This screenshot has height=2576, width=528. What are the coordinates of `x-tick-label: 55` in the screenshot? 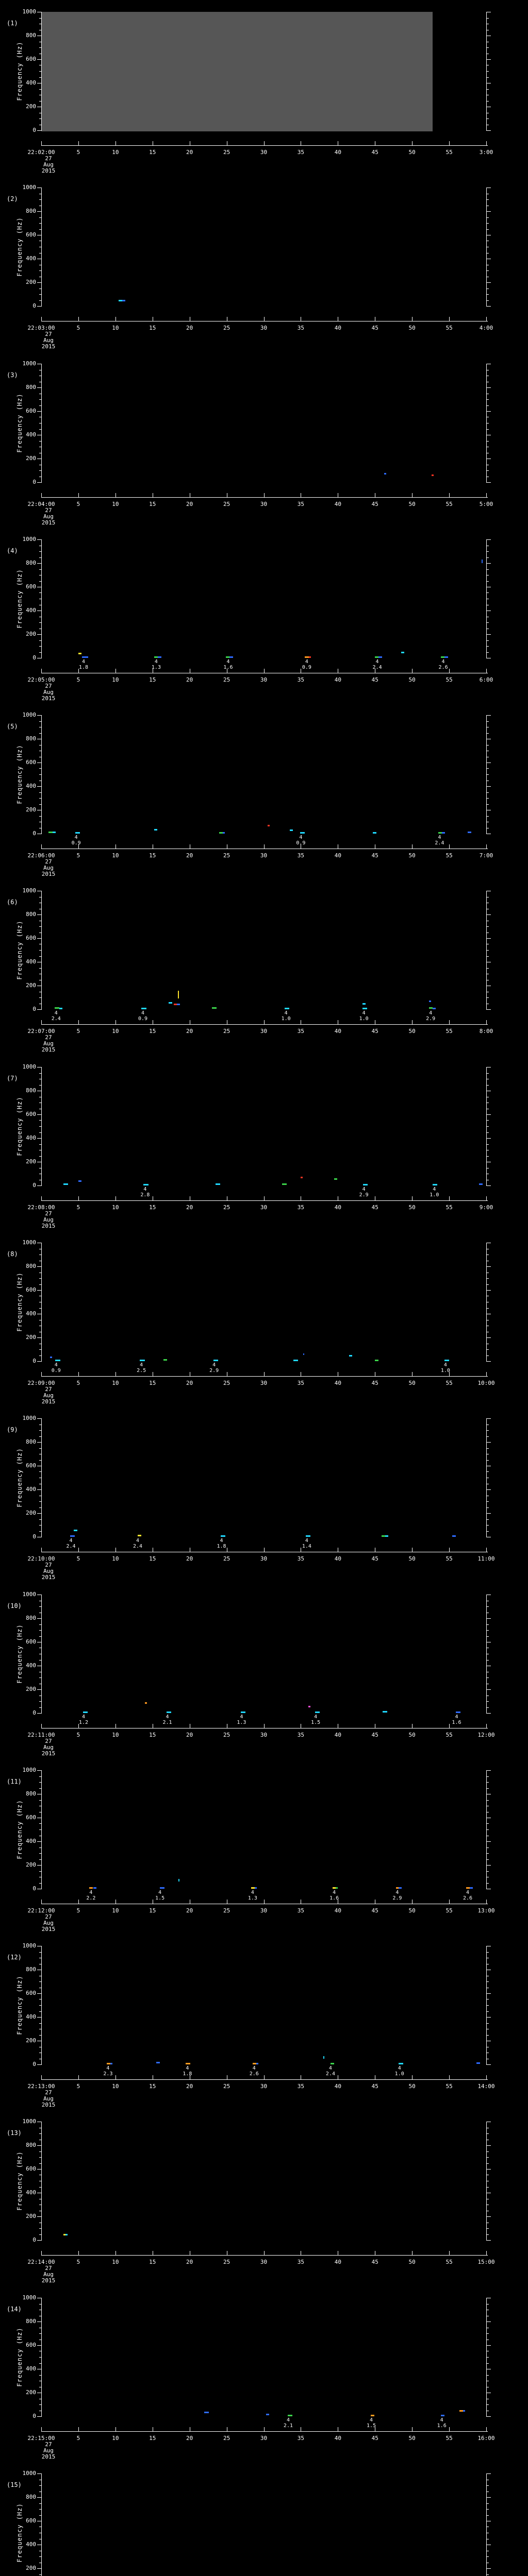 It's located at (449, 1910).